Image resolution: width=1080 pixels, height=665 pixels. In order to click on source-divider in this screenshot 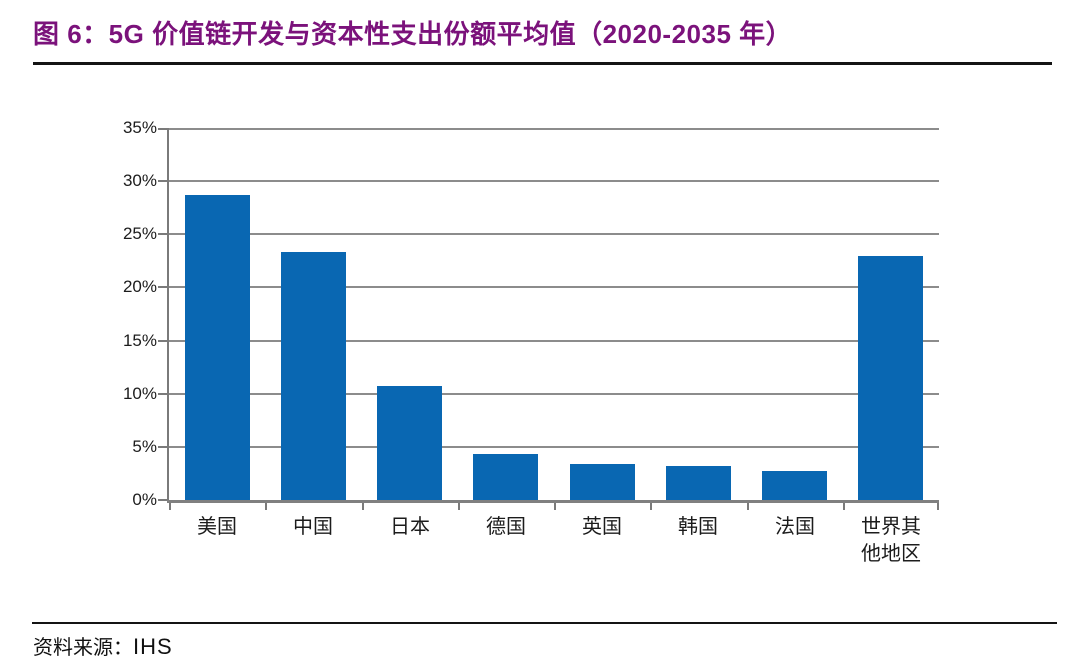, I will do `click(544, 623)`.